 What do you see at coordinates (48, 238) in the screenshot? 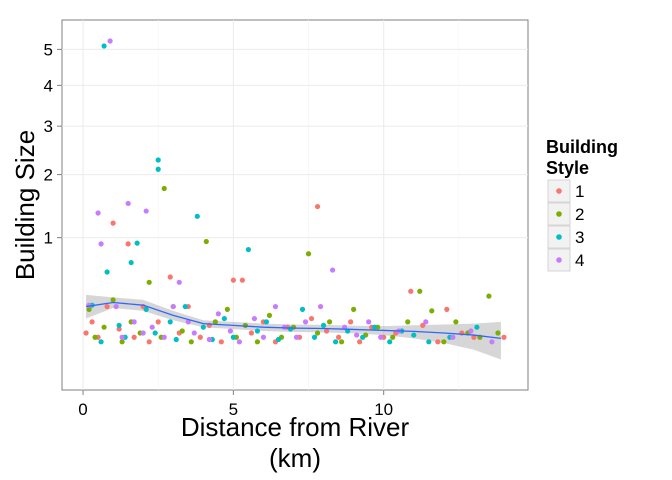
I see `y-tick-label-0: 1` at bounding box center [48, 238].